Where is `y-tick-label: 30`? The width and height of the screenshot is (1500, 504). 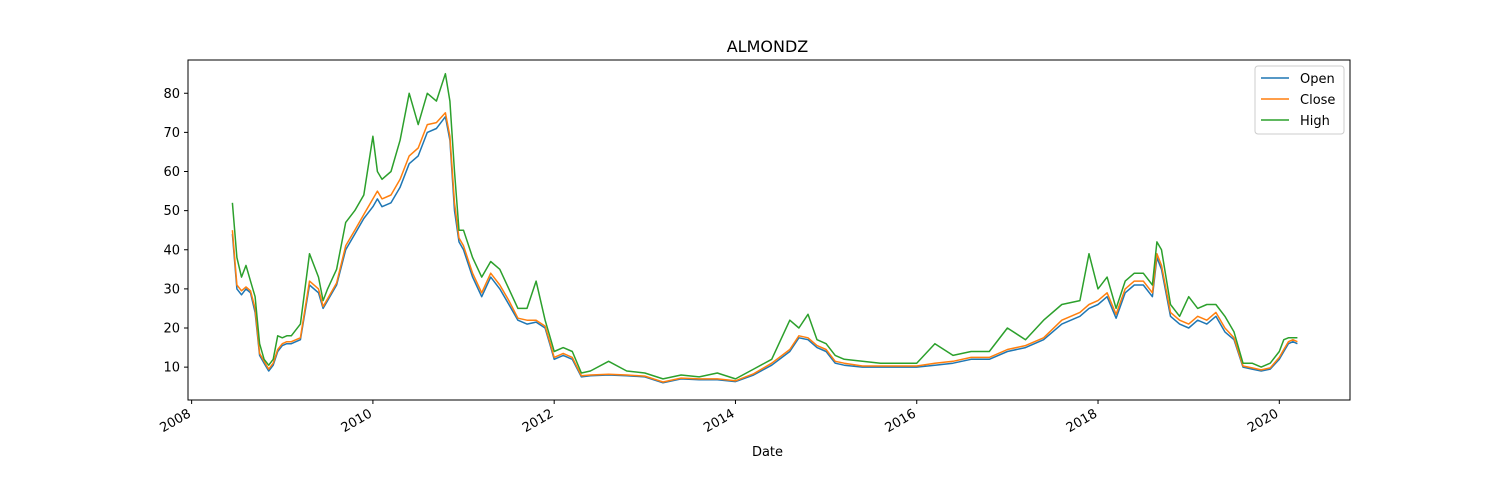
y-tick-label: 30 is located at coordinates (171, 289).